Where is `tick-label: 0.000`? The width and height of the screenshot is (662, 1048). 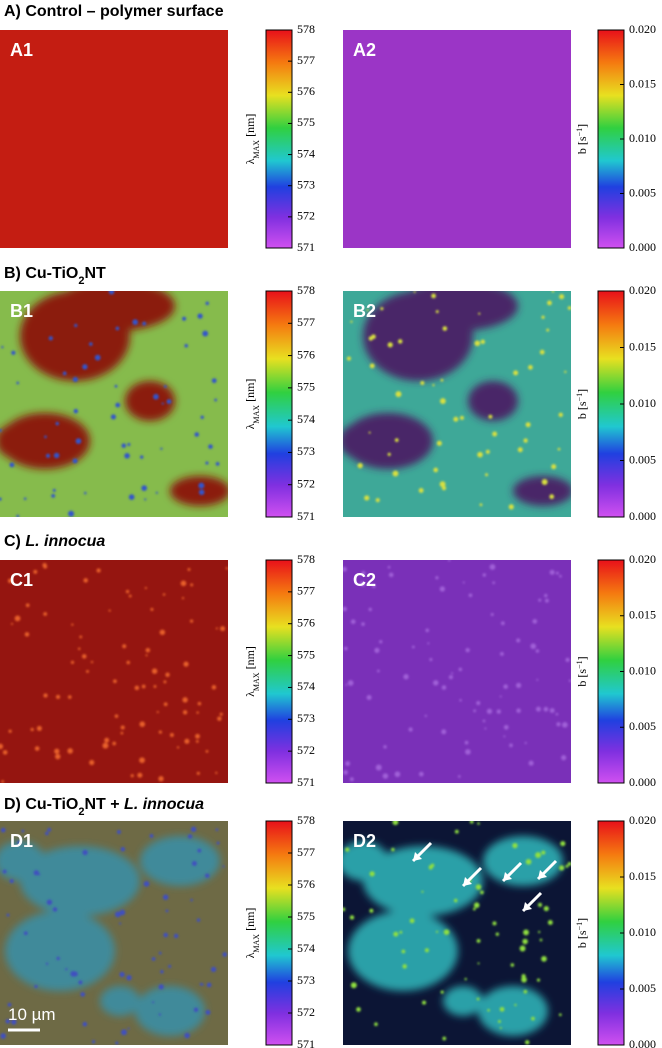 tick-label: 0.000 is located at coordinates (642, 247).